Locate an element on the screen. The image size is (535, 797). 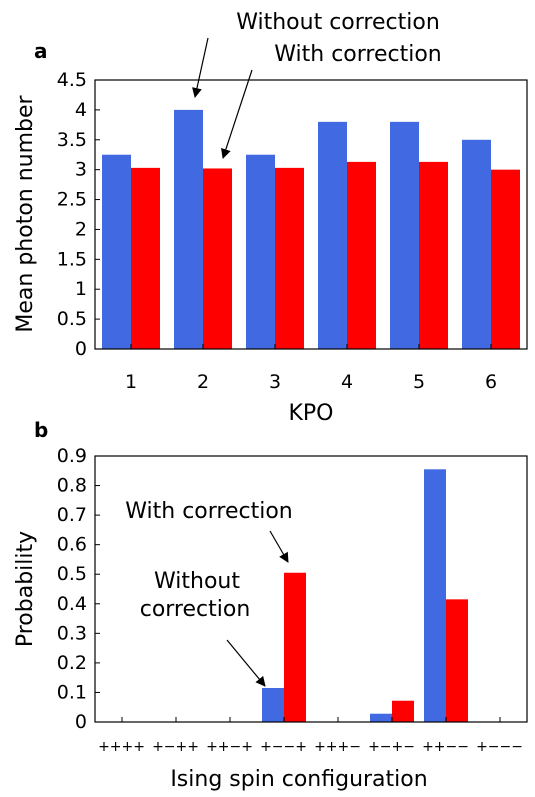
panel-b-xlabel: Ising spin configuration is located at coordinates (298, 779).